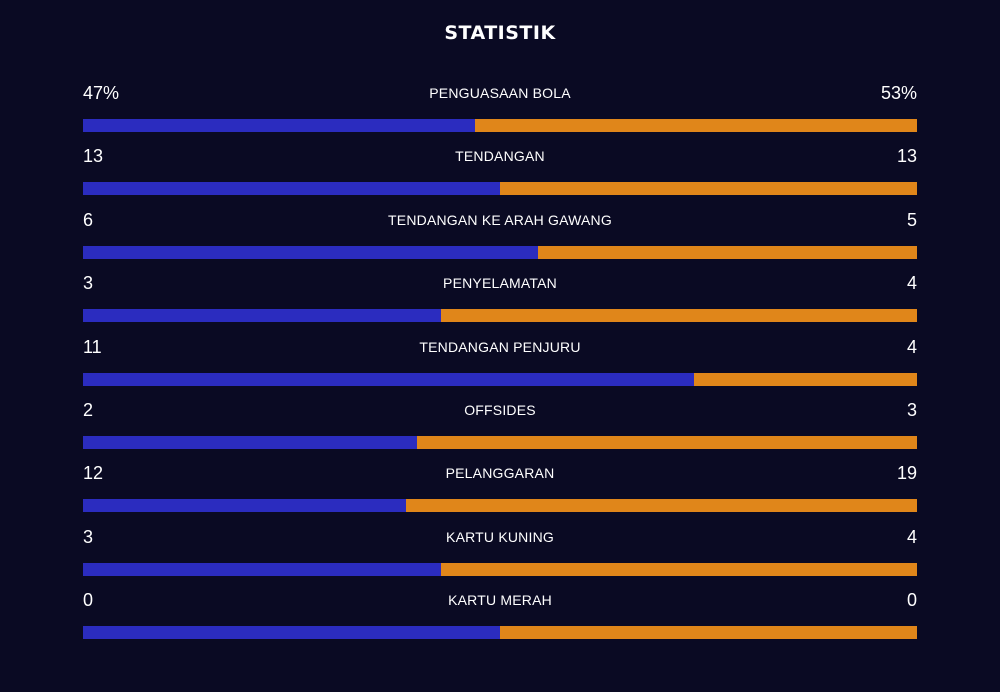  Describe the element at coordinates (500, 33) in the screenshot. I see `page-title: STATISTIK` at that location.